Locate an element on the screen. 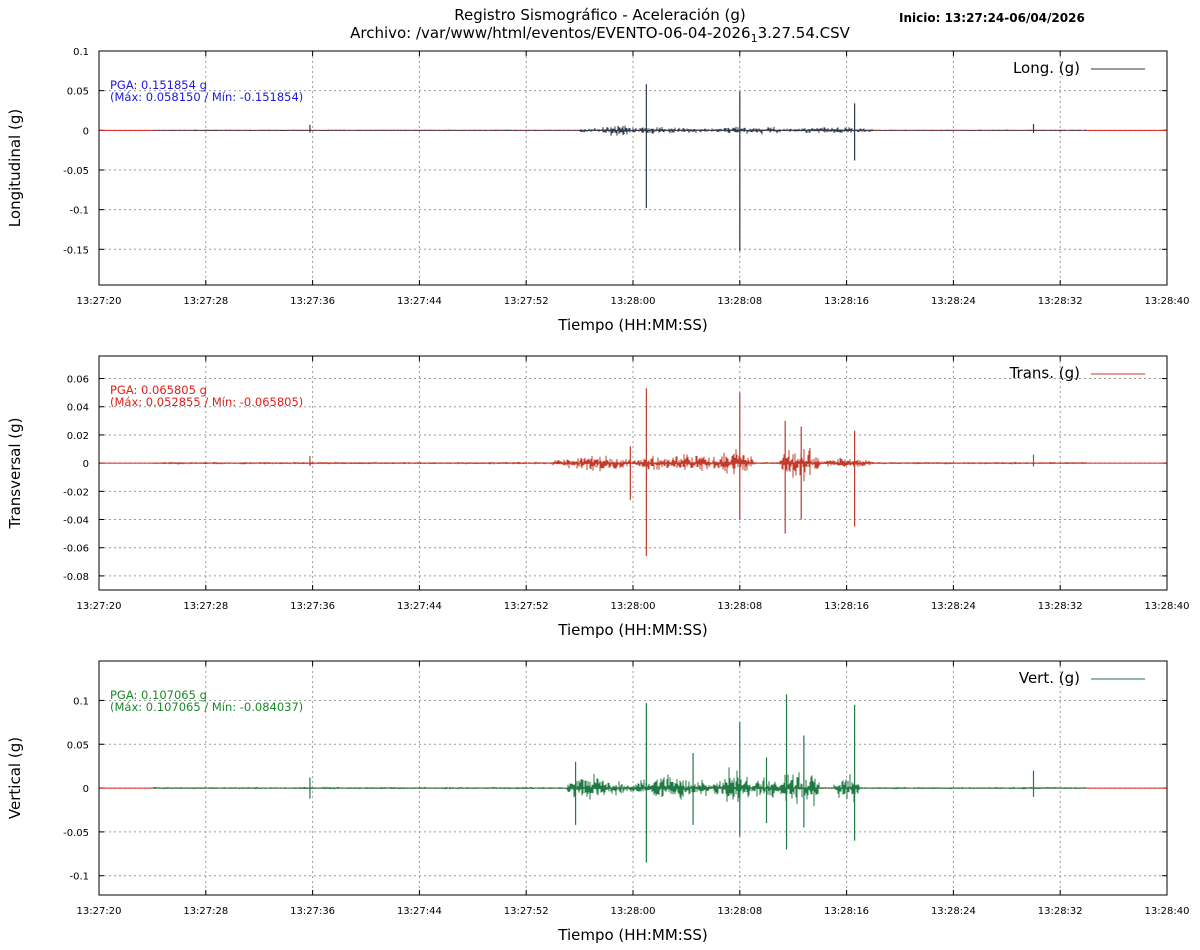 The image size is (1200, 950). start-time-label: Inicio: 13:27:24-06/04/2026 is located at coordinates (992, 18).